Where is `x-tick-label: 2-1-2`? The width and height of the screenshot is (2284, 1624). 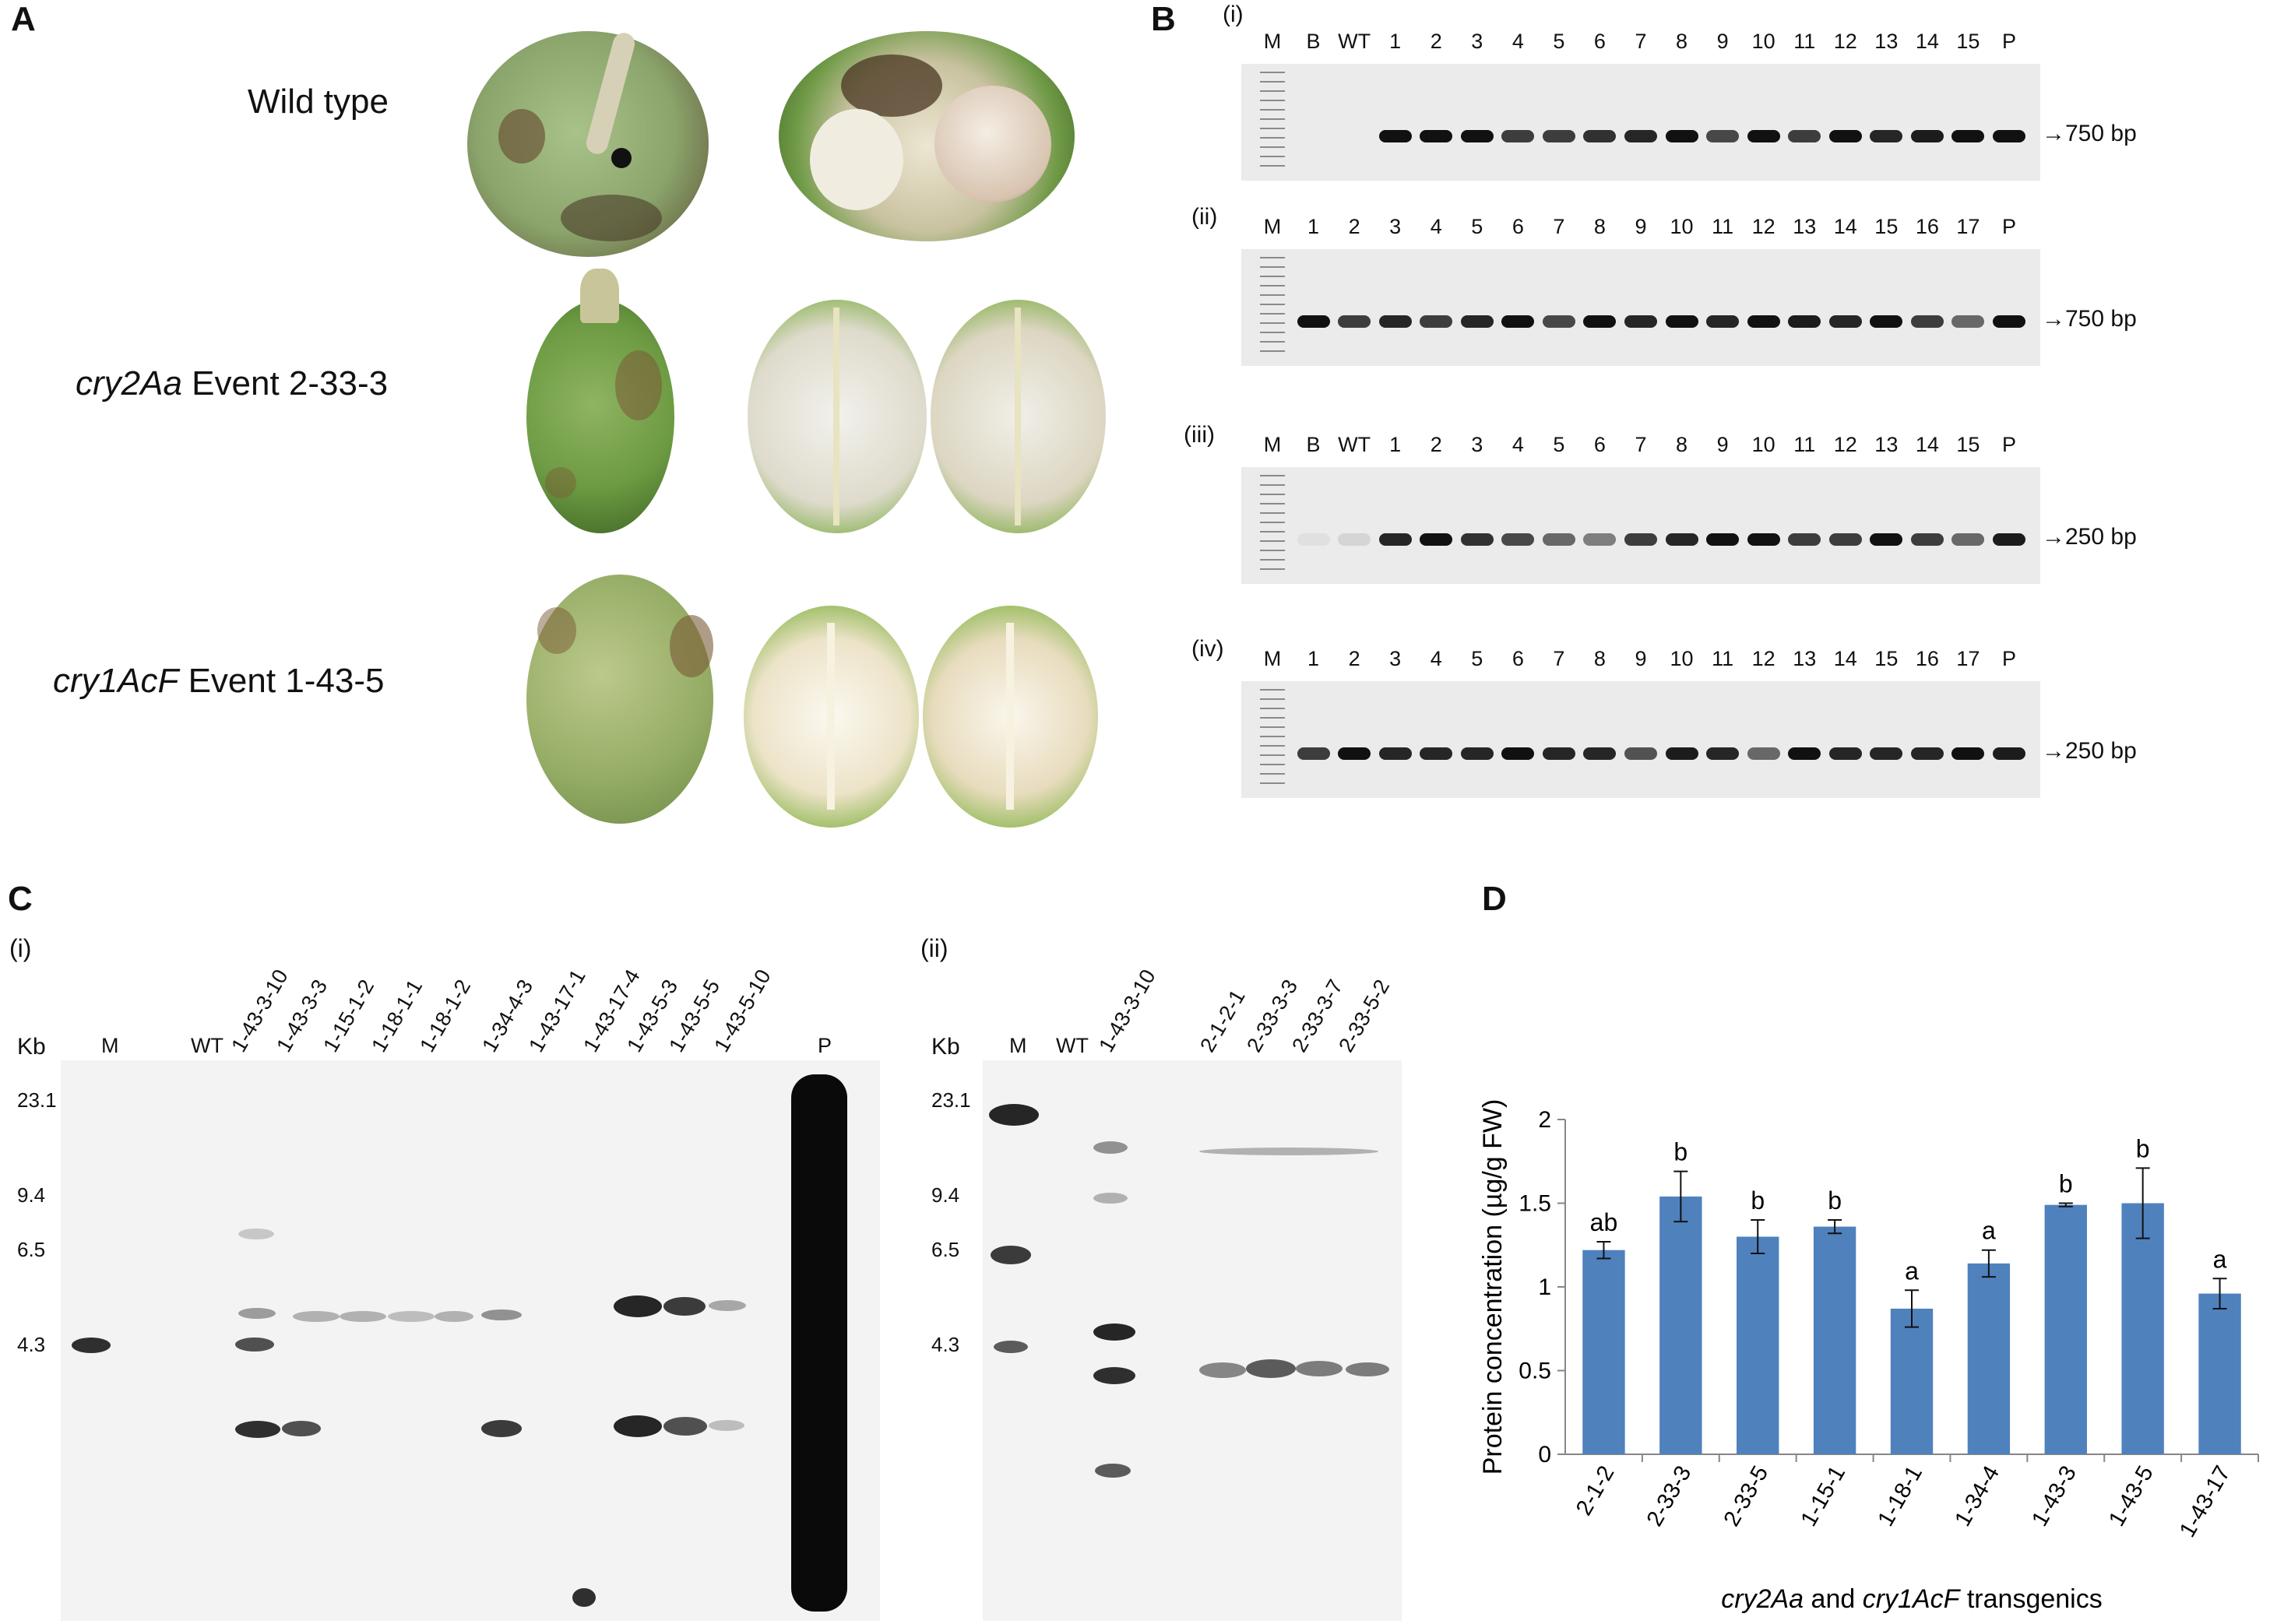 x-tick-label: 2-1-2 is located at coordinates (1595, 1491).